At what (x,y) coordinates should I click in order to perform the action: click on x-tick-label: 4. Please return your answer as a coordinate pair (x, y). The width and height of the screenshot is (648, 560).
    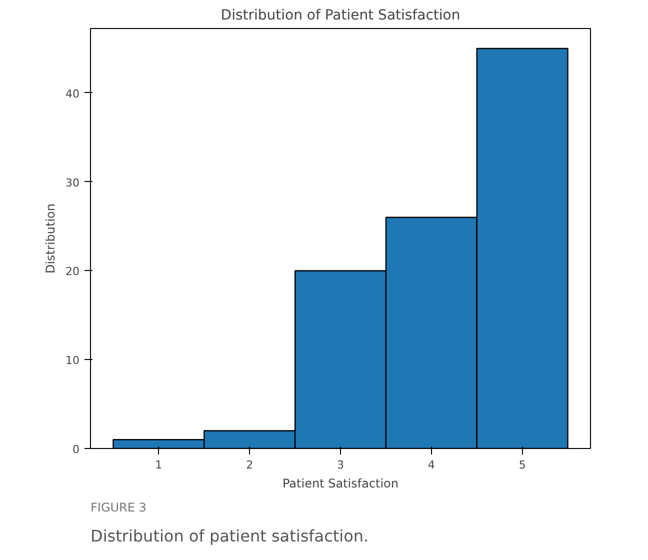
    Looking at the image, I should click on (431, 465).